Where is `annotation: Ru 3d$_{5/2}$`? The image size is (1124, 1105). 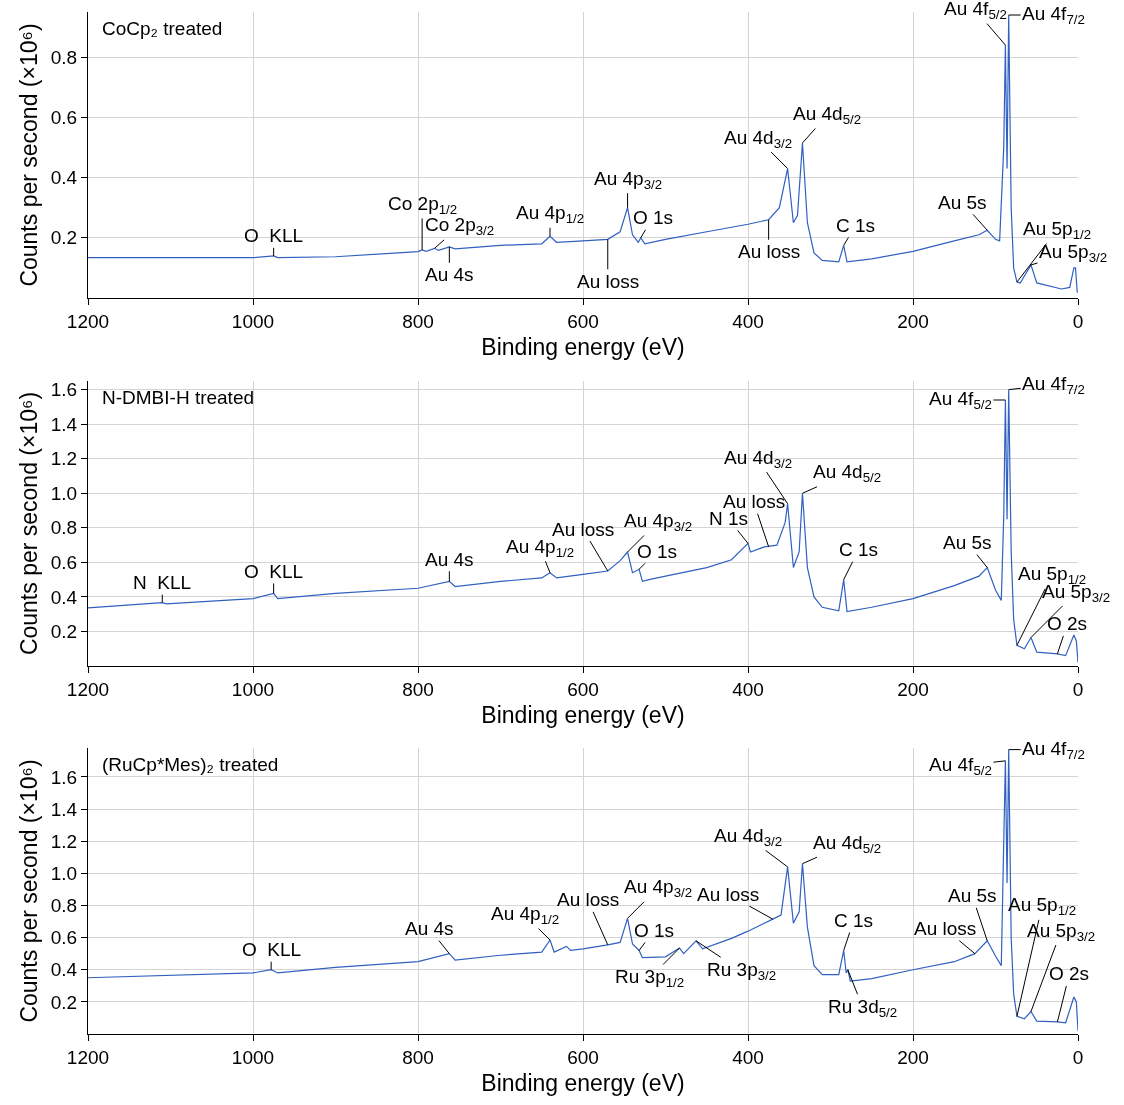 annotation: Ru 3d$_{5/2}$ is located at coordinates (863, 1008).